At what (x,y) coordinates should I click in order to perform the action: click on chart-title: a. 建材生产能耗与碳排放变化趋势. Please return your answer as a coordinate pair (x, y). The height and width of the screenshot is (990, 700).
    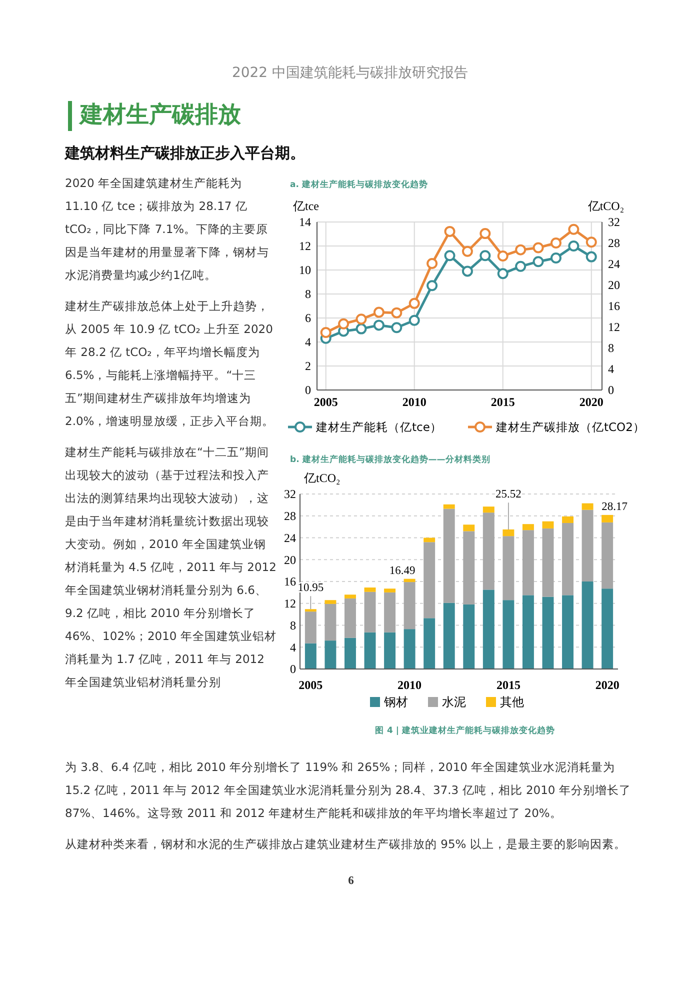
    Looking at the image, I should click on (359, 184).